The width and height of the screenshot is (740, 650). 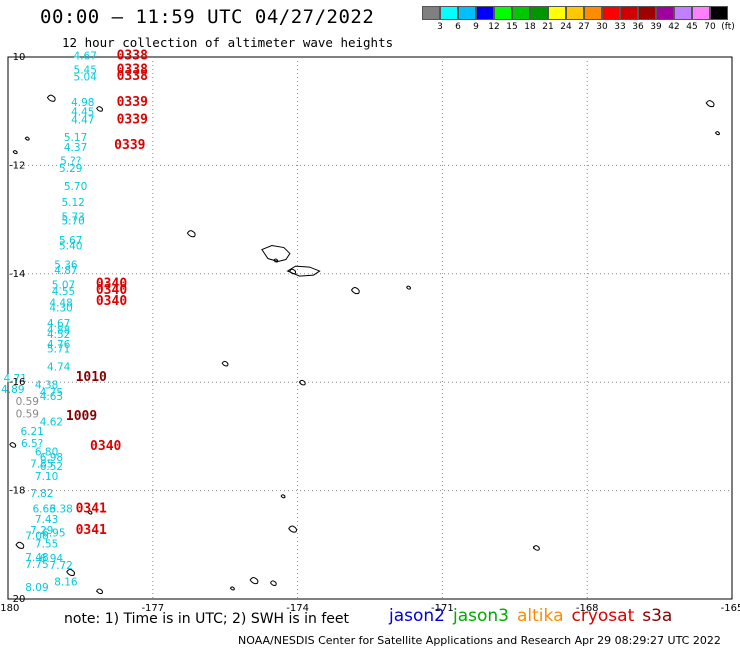 What do you see at coordinates (603, 616) in the screenshot?
I see `satellite-legend-item: cryosat` at bounding box center [603, 616].